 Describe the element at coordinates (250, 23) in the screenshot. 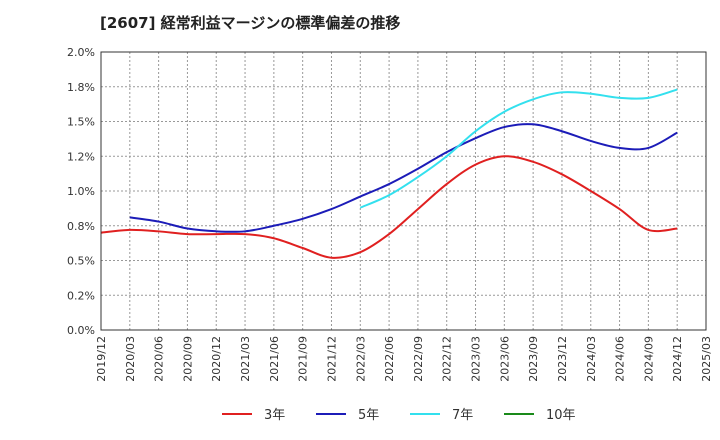

I see `chart-title: [2607] 経常利益マージンの標準偏差の推移` at that location.